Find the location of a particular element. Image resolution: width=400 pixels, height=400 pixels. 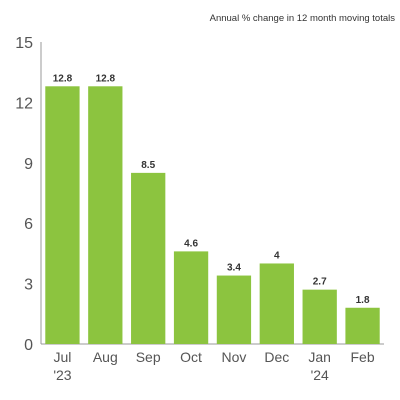

bar-feb is located at coordinates (362, 325).